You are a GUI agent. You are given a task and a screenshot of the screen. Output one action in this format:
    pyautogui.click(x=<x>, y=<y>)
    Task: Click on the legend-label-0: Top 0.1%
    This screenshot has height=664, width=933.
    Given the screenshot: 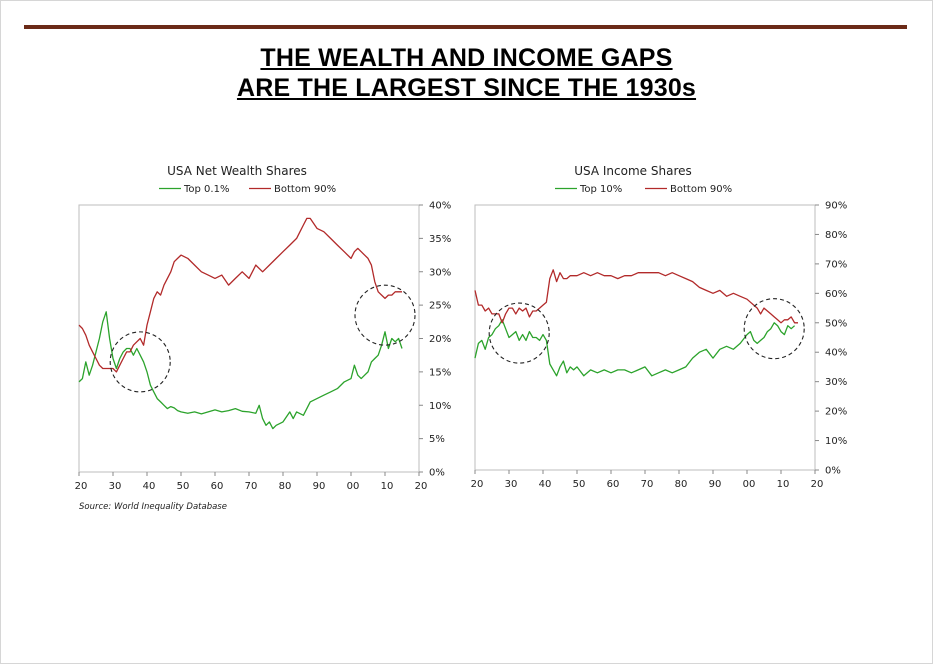 What is the action you would take?
    pyautogui.click(x=206, y=189)
    